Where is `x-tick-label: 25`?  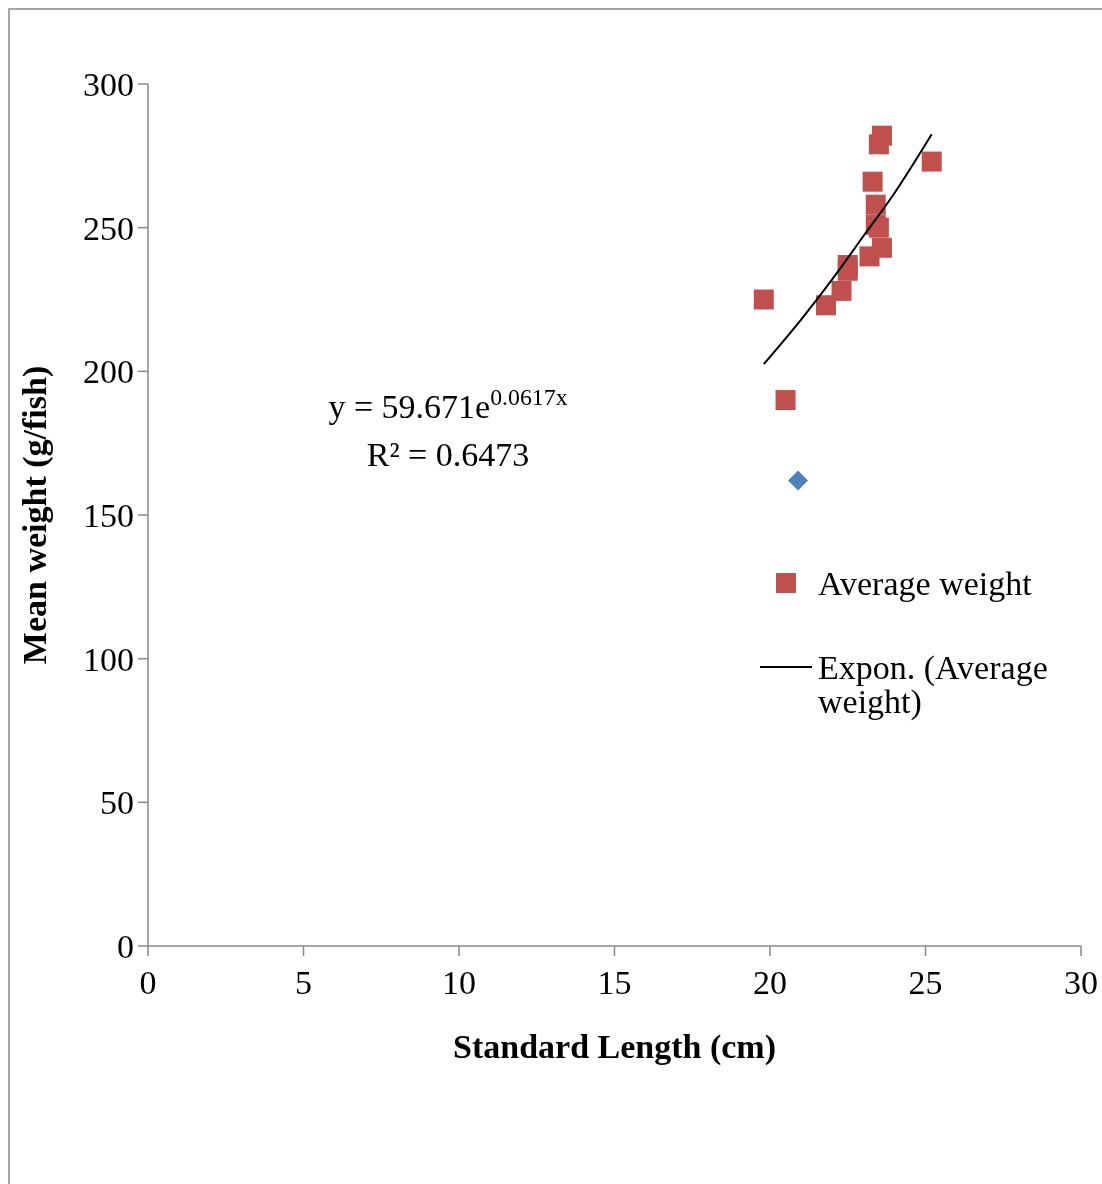 x-tick-label: 25 is located at coordinates (925, 982).